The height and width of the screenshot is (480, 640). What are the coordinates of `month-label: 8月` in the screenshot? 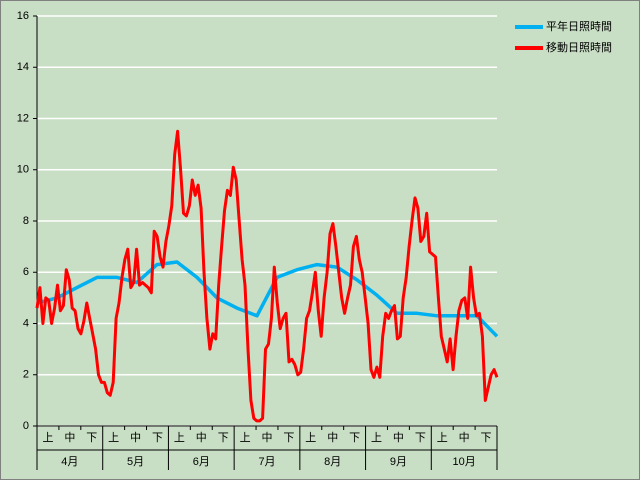 It's located at (332, 462).